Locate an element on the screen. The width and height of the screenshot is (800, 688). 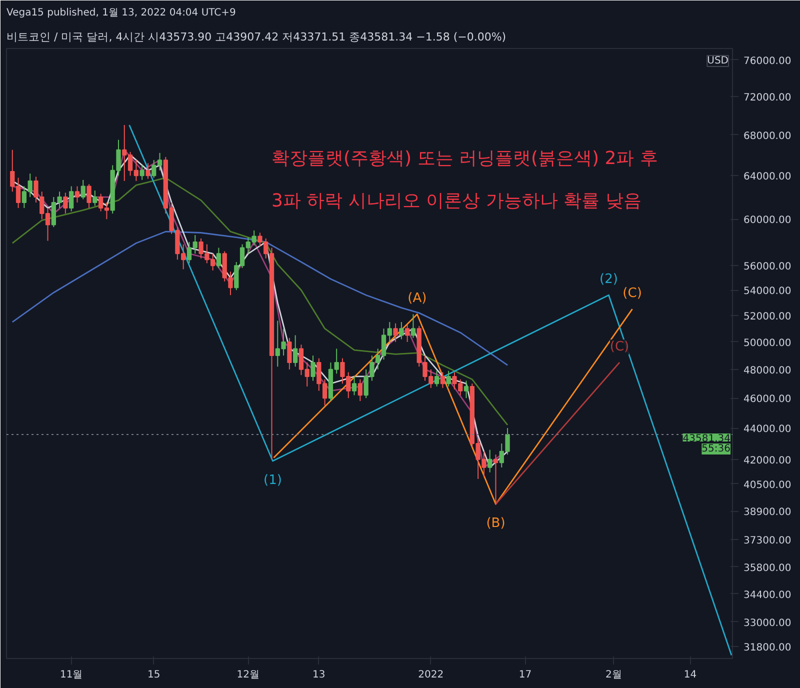
annotation: USD is located at coordinates (718, 61).